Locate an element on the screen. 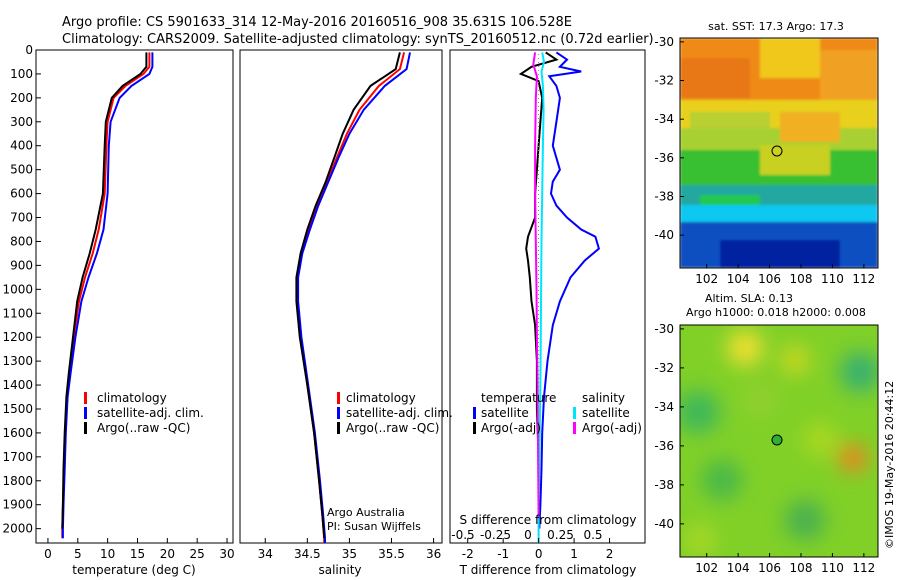  x-top-tick-label: -0.25 is located at coordinates (495, 535).